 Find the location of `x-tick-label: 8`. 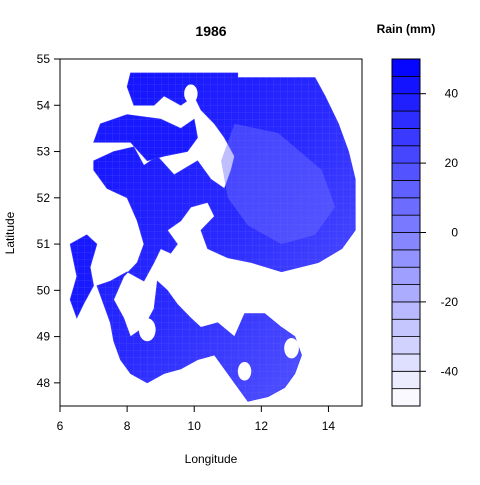

x-tick-label: 8 is located at coordinates (127, 426).